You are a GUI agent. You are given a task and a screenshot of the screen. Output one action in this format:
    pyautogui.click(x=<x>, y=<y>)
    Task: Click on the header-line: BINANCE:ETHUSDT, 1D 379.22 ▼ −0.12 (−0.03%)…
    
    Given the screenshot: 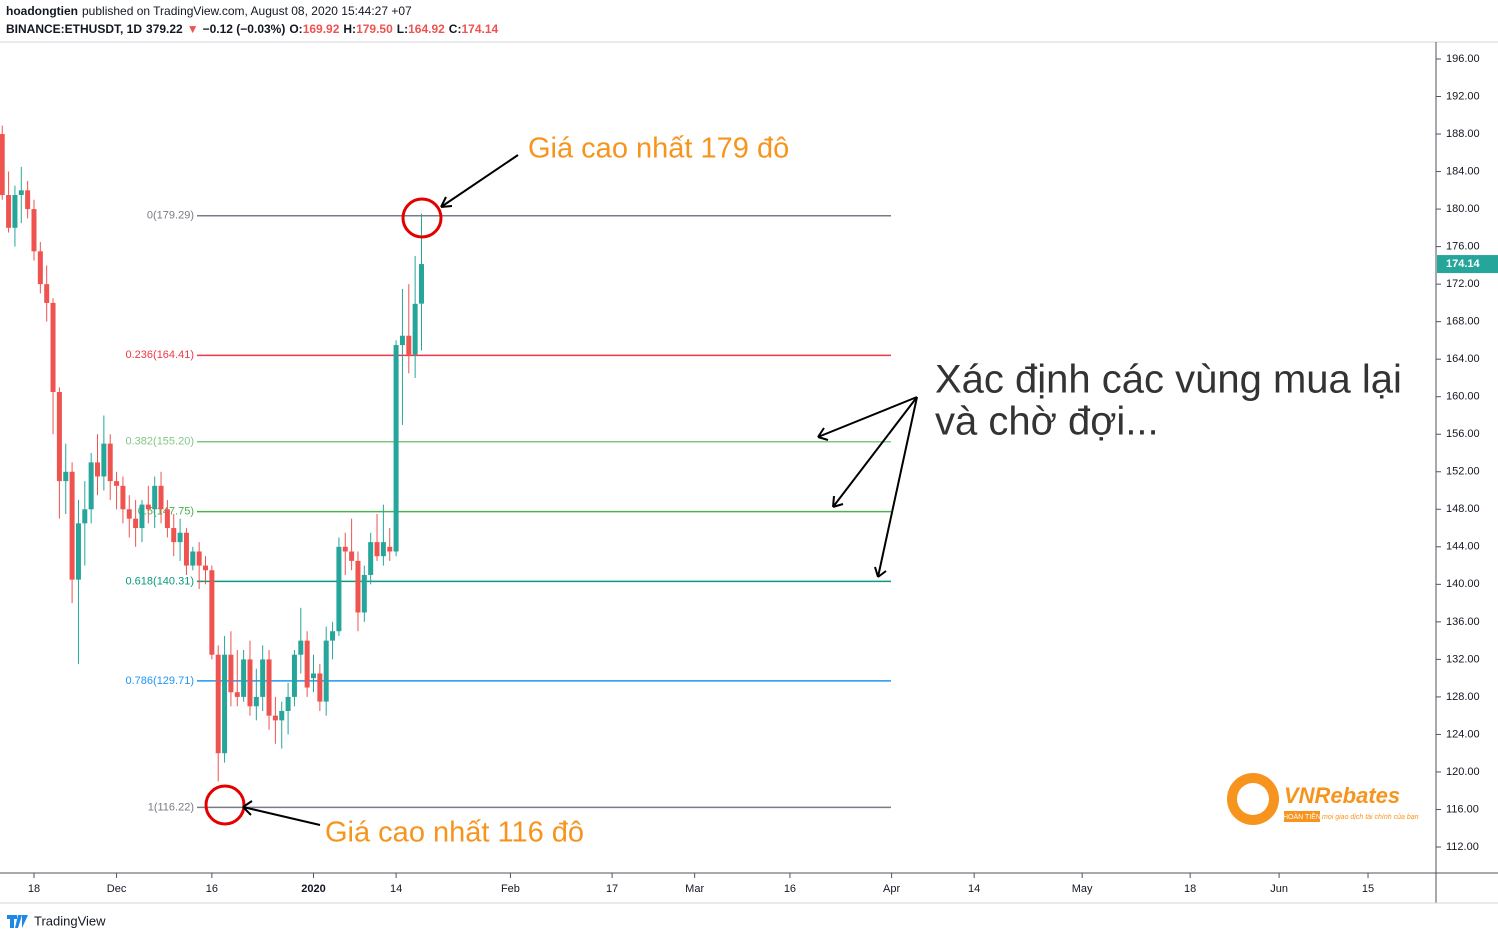 What is the action you would take?
    pyautogui.click(x=252, y=29)
    